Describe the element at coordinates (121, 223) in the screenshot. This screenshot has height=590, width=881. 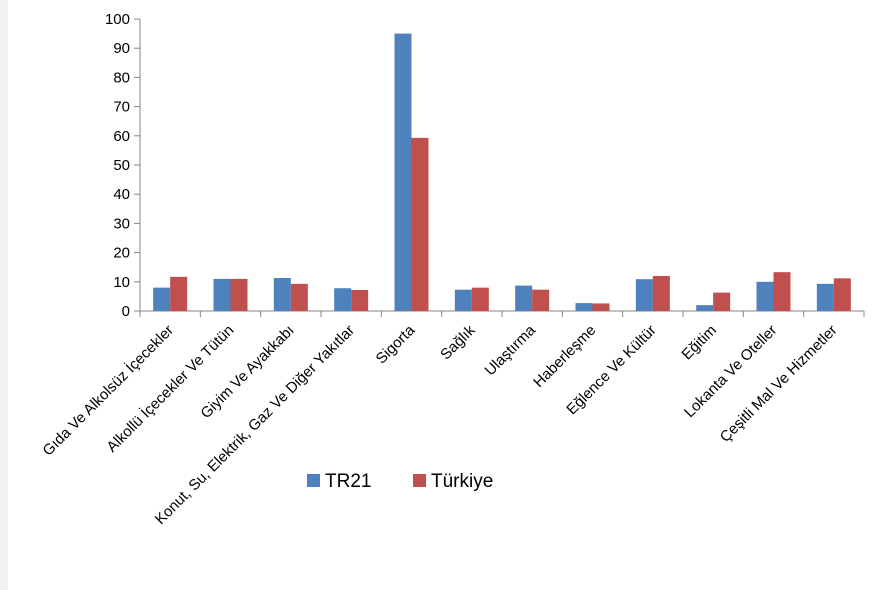
I see `y-tick-label: 30` at that location.